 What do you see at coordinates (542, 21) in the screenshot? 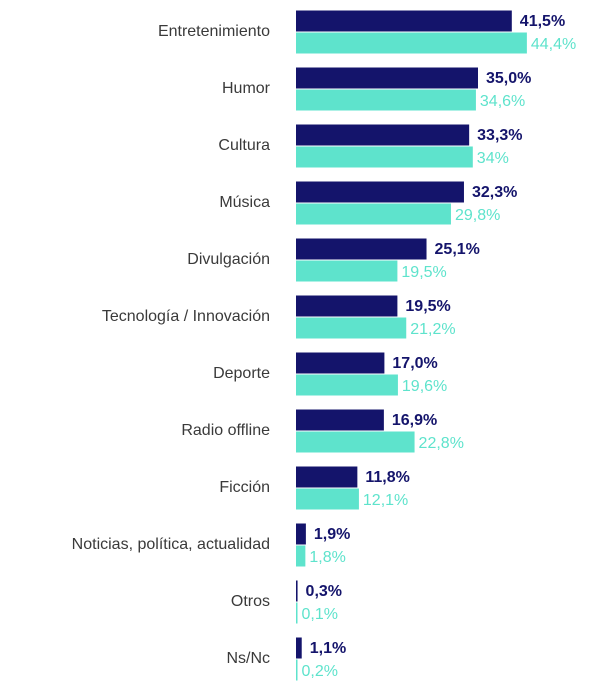
I see `value-label: 41,5%` at bounding box center [542, 21].